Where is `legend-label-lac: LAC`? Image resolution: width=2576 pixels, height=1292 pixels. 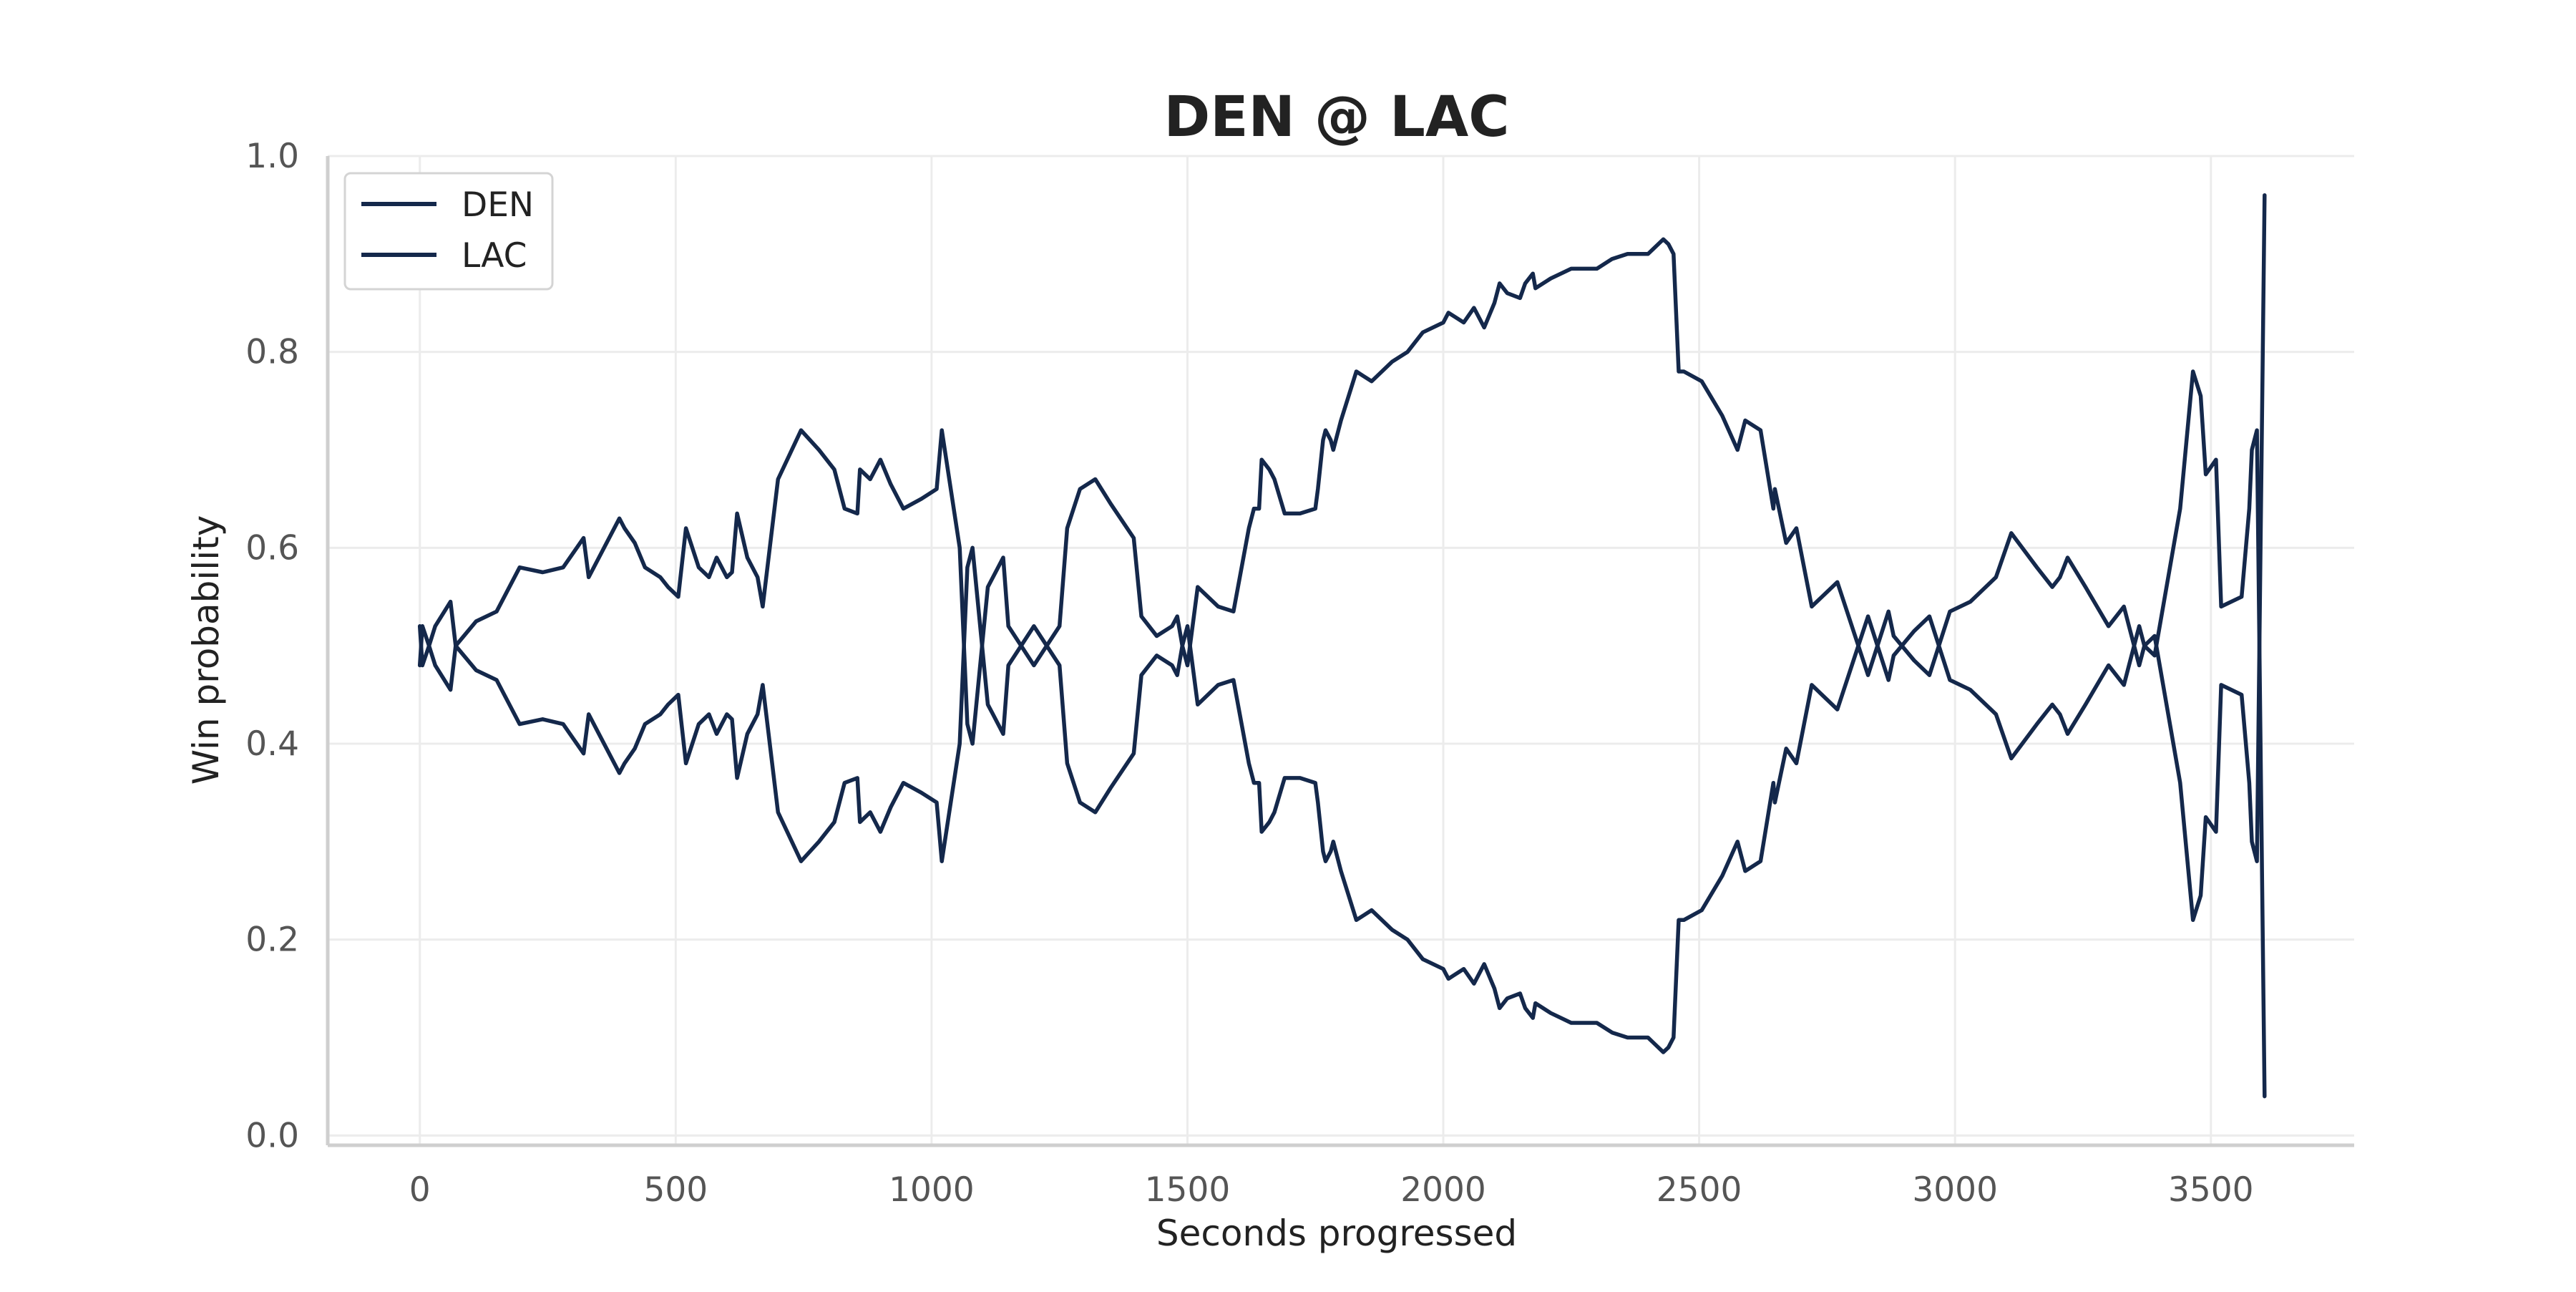 legend-label-lac: LAC is located at coordinates (495, 256).